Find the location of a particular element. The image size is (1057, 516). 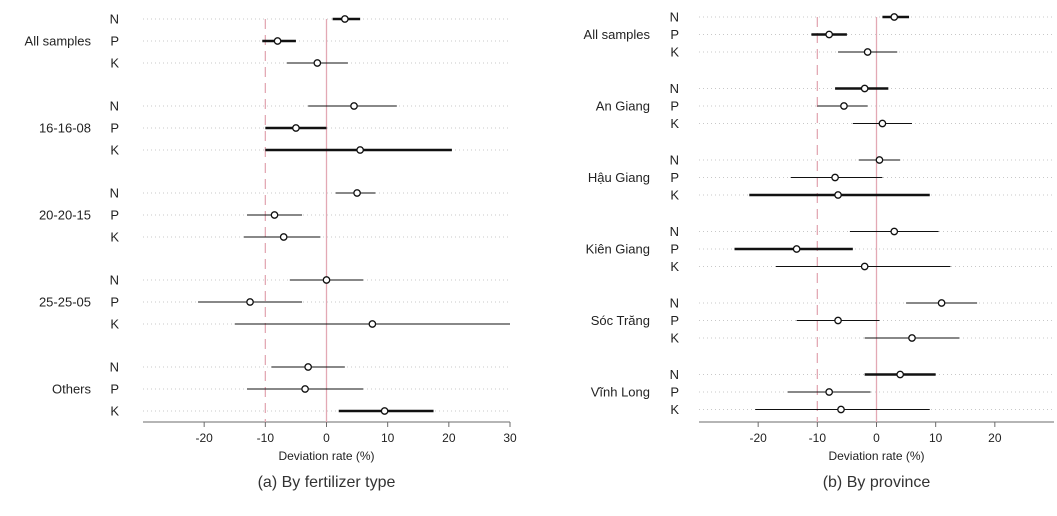

chart0-row-label-25-25-05-k: K is located at coordinates (114, 324).